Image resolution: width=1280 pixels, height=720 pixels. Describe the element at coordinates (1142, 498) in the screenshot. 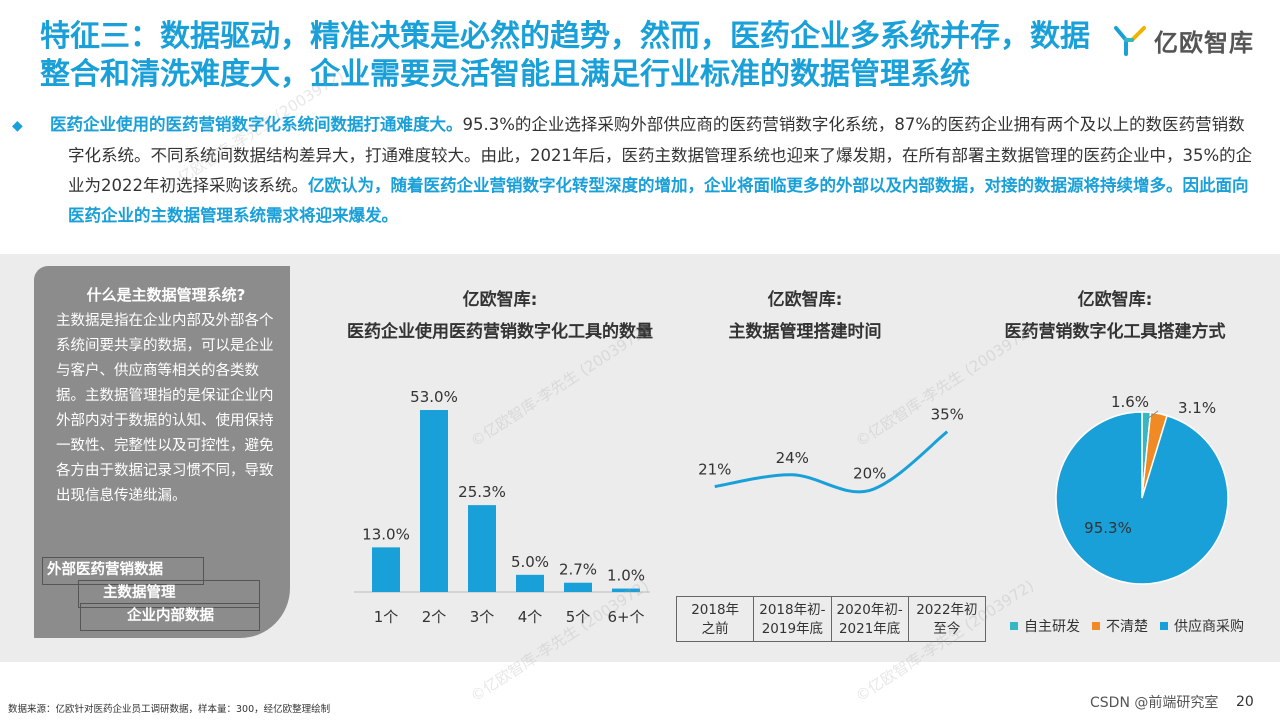

I see `pie-slice` at that location.